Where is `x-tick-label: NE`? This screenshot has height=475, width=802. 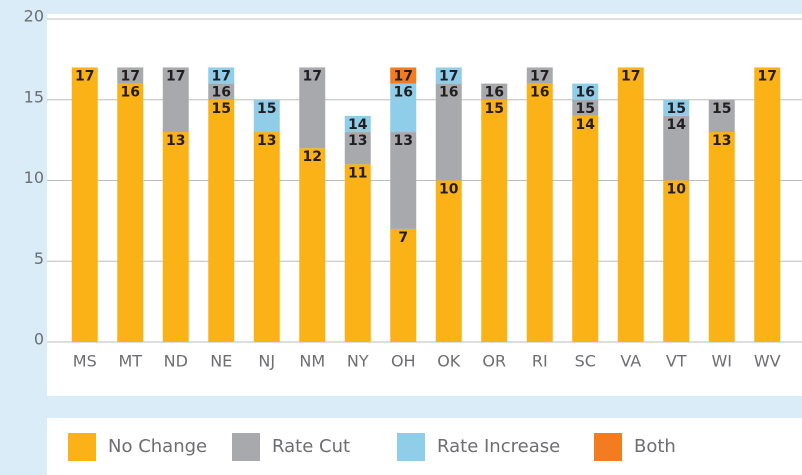
x-tick-label: NE is located at coordinates (221, 361).